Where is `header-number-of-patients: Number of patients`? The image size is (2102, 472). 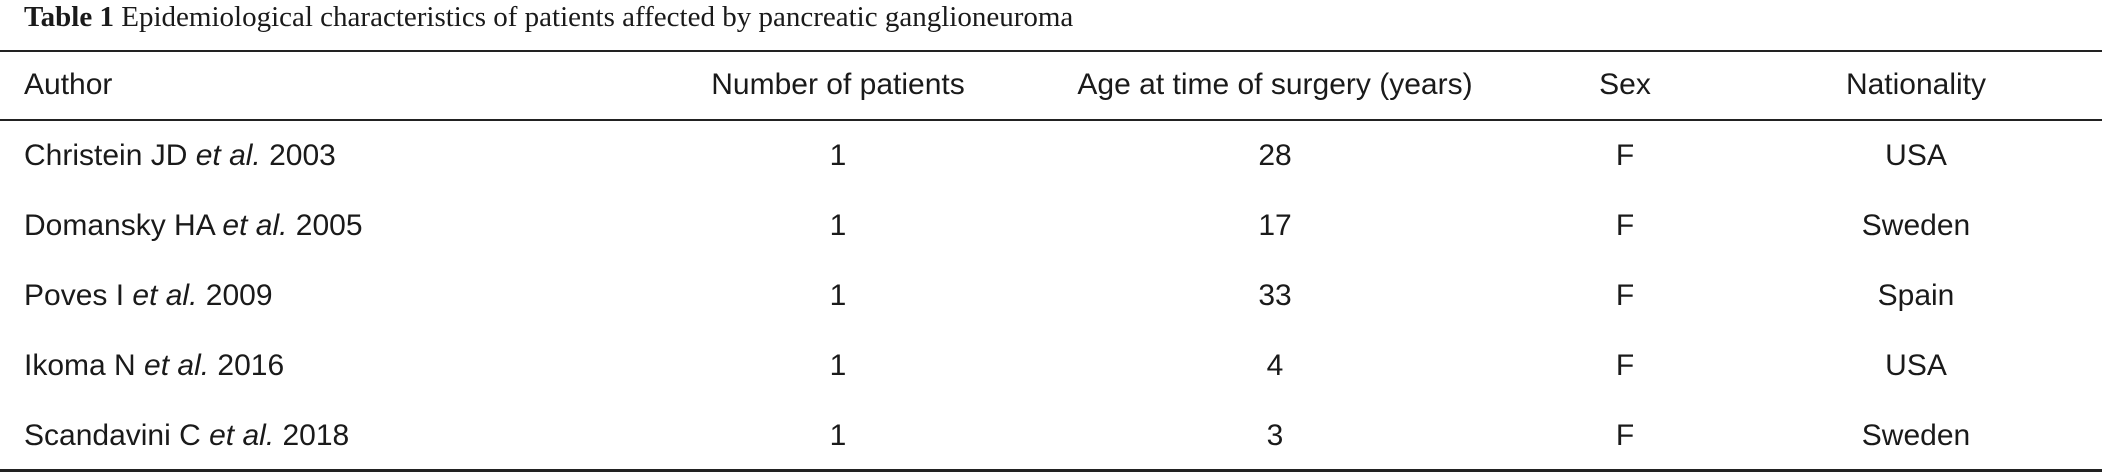 header-number-of-patients: Number of patients is located at coordinates (838, 84).